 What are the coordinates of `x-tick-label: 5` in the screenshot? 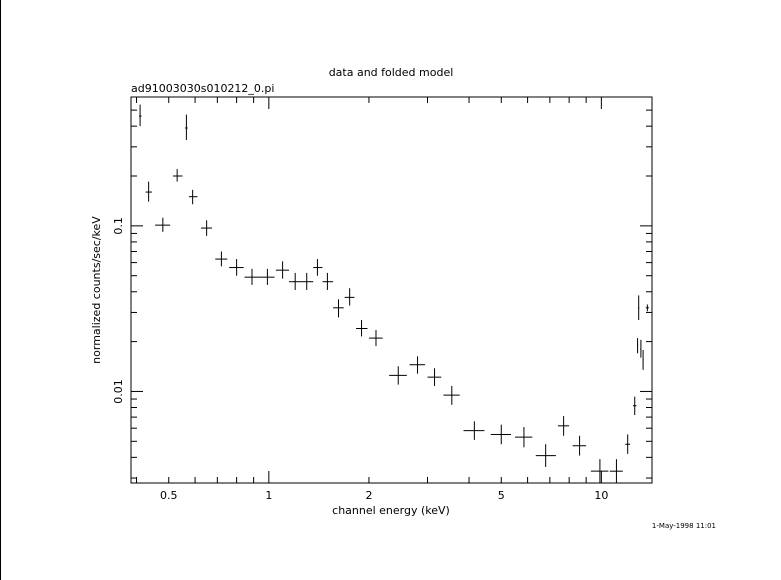 It's located at (501, 495).